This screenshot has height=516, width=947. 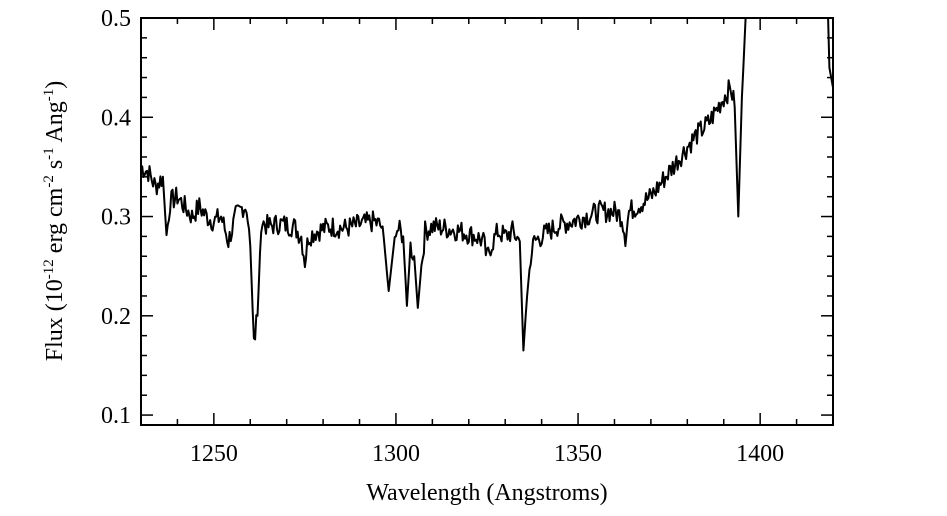 What do you see at coordinates (116, 19) in the screenshot?
I see `y-tick-label: 0.5` at bounding box center [116, 19].